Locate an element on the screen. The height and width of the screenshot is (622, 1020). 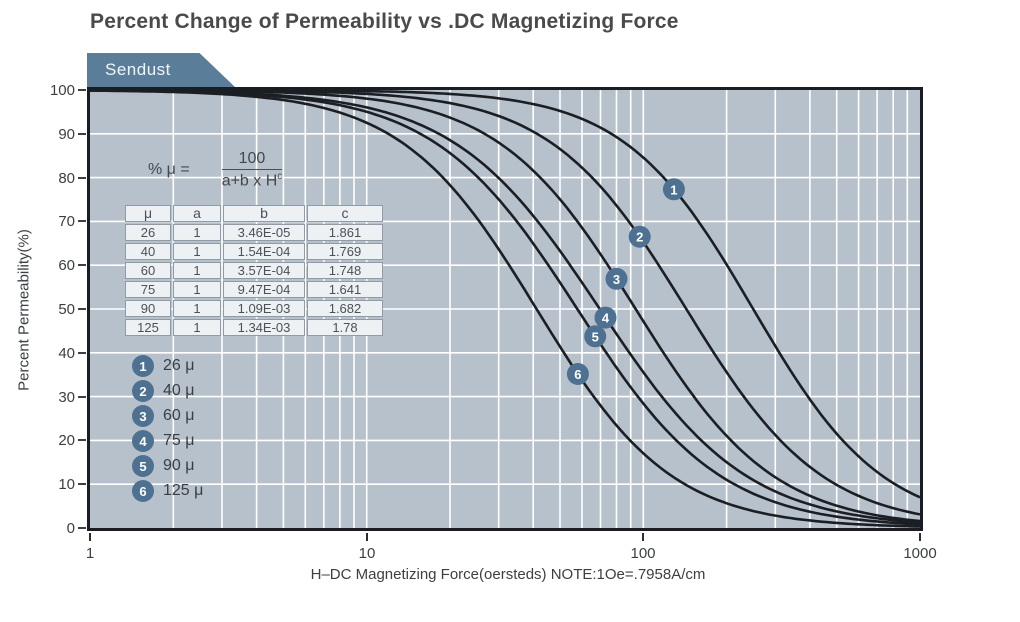
column-header-c: c is located at coordinates (345, 213).